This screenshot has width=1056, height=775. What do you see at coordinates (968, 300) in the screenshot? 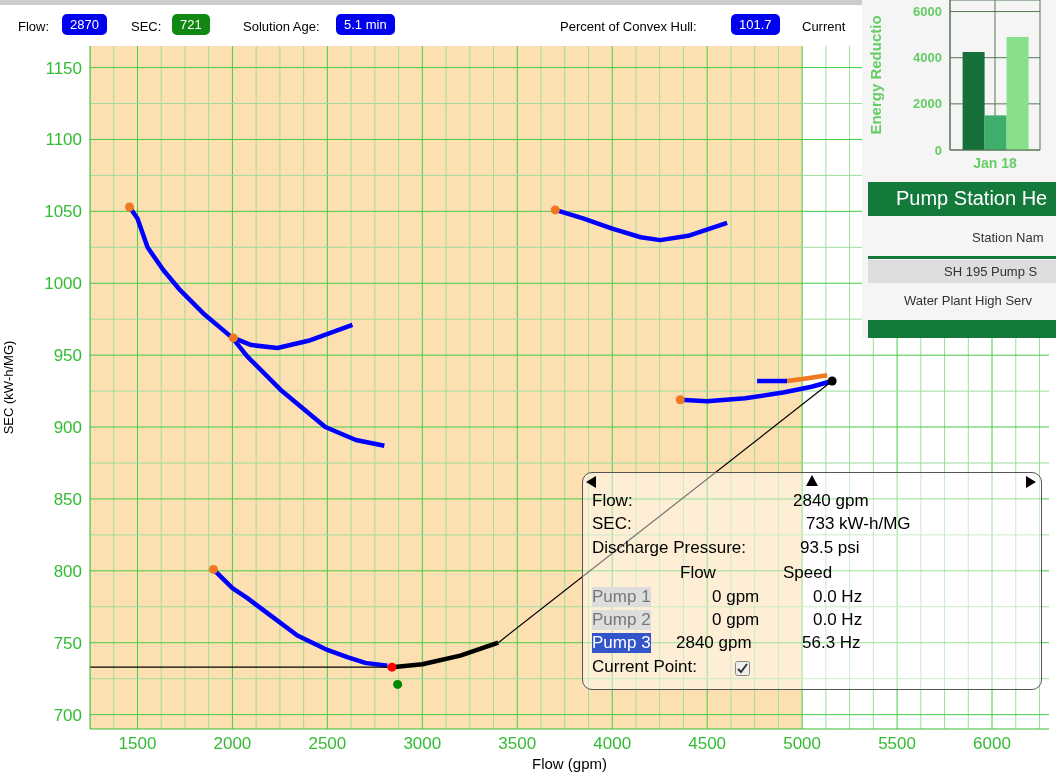
I see `annotation: Water Plant High Serv` at bounding box center [968, 300].